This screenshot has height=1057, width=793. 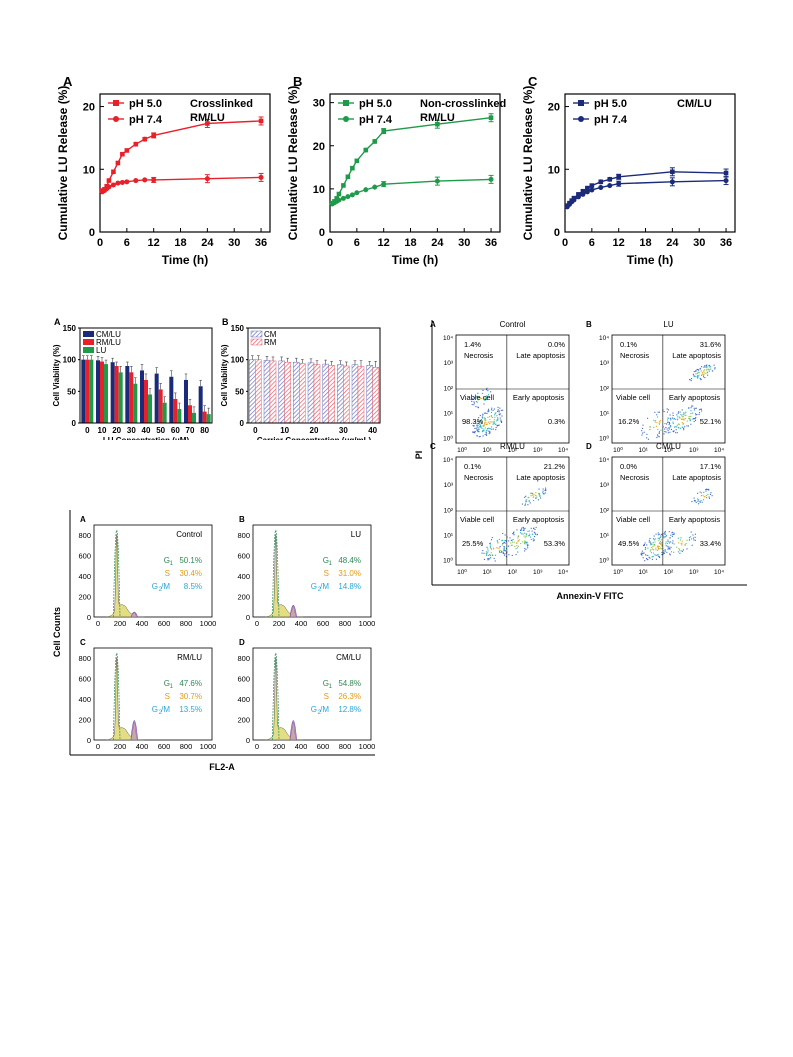 I want to click on bar-rm, so click(x=258, y=391).